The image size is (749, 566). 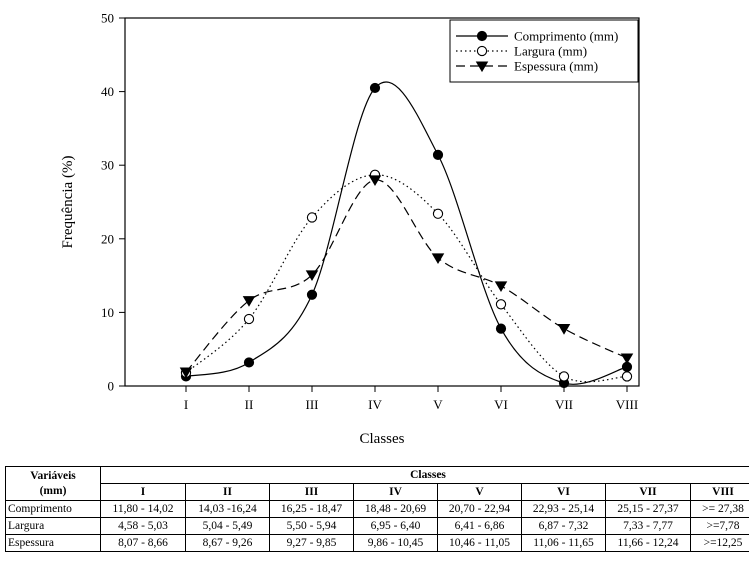 What do you see at coordinates (143, 526) in the screenshot?
I see `table-cell: 4,58 - 5,03` at bounding box center [143, 526].